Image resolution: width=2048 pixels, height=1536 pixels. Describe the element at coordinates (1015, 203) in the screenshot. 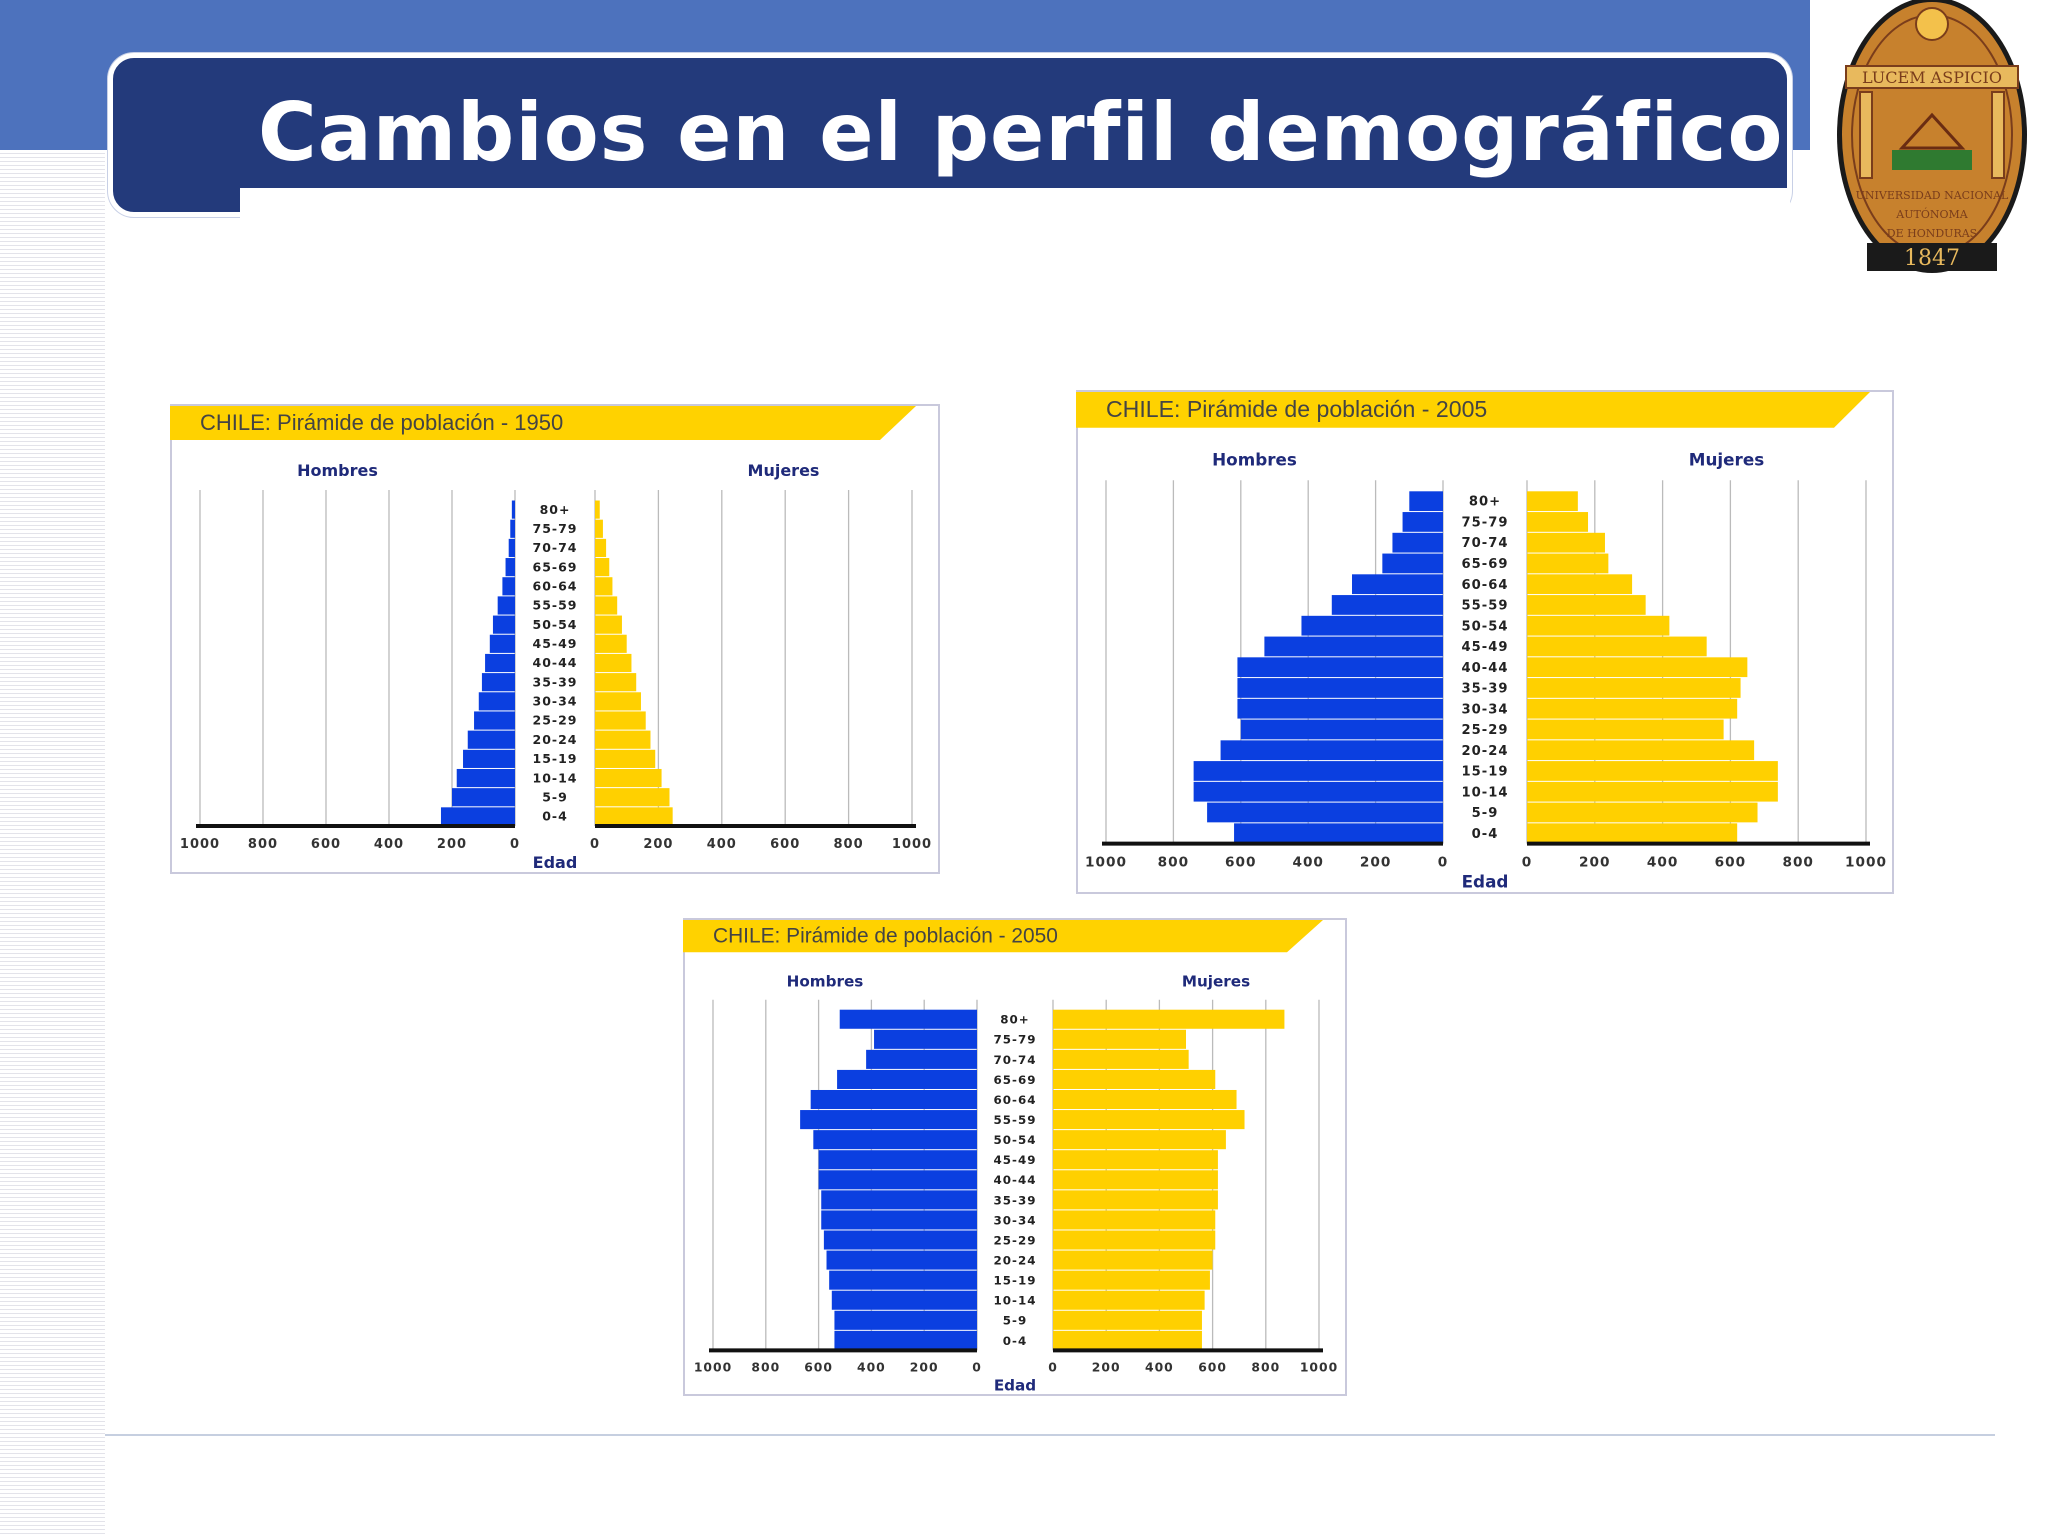

I see `title-notch` at that location.